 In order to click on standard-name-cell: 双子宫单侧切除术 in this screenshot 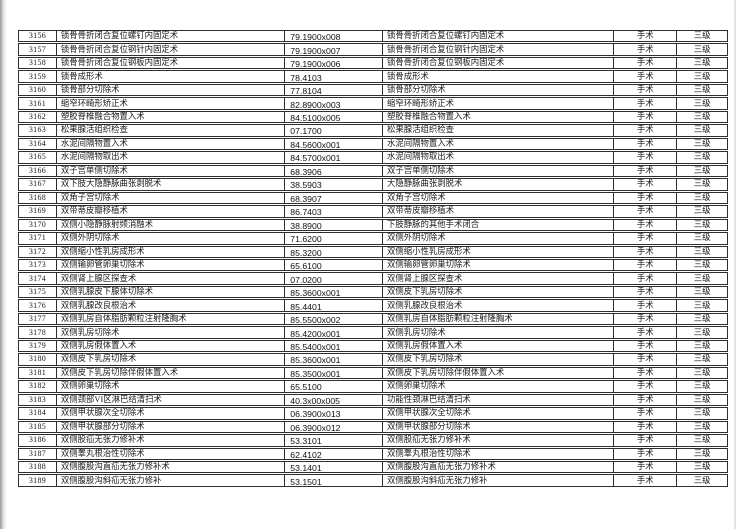, I will do `click(499, 171)`.